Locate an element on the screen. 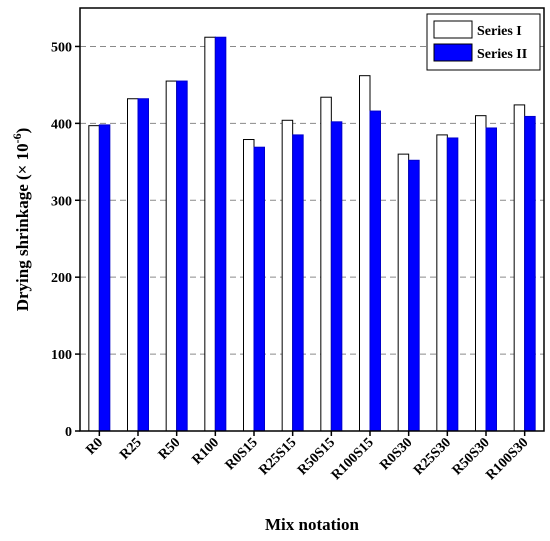 The width and height of the screenshot is (550, 541). x-tick-label-R25S15: R25S15 is located at coordinates (277, 456).